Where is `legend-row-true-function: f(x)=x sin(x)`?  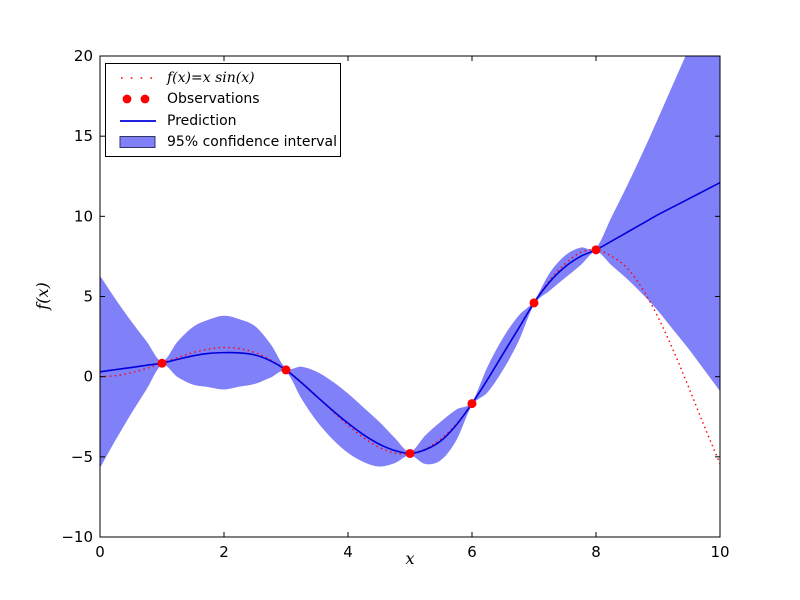
legend-row-true-function: f(x)=x sin(x) is located at coordinates (226, 77).